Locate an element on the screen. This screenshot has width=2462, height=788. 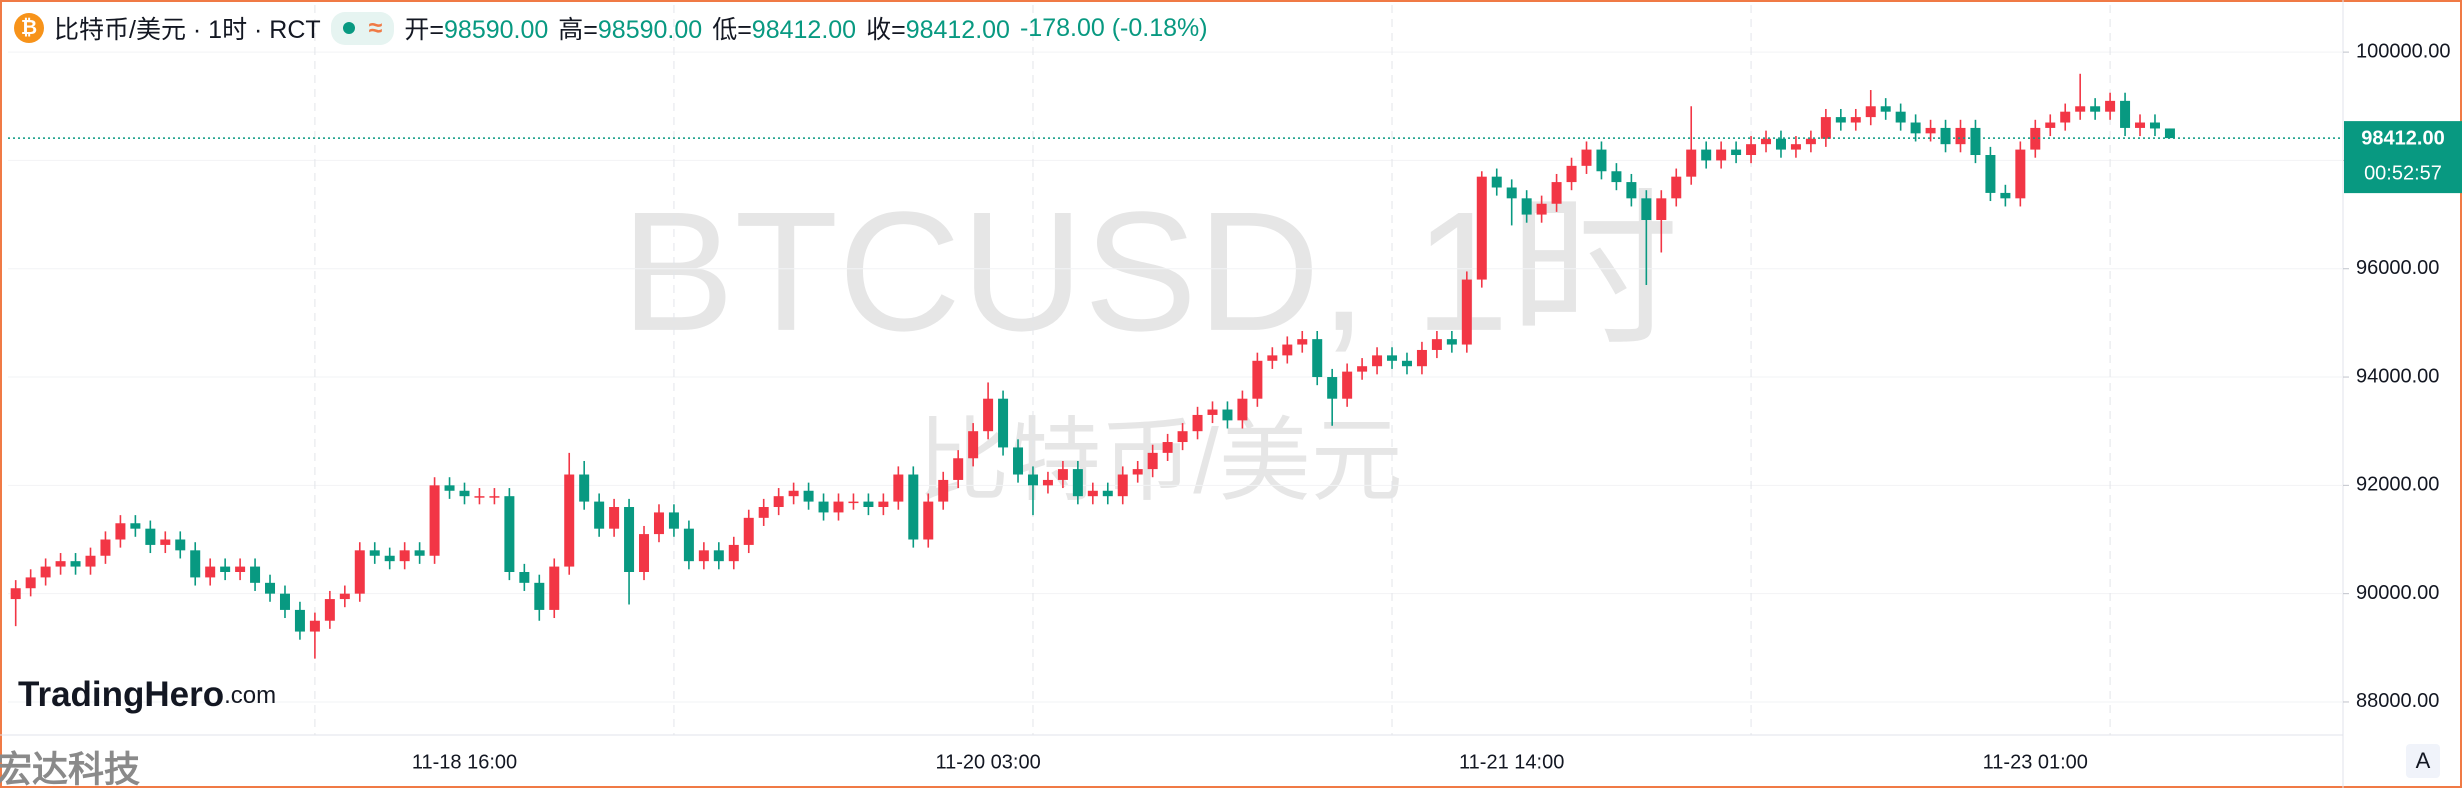
y-tick-label: 100000.00 is located at coordinates (2403, 51).